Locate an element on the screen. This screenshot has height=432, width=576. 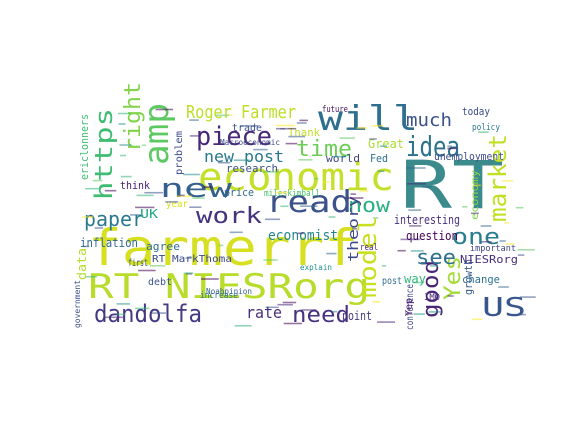
cloud-word: economist is located at coordinates (303, 236).